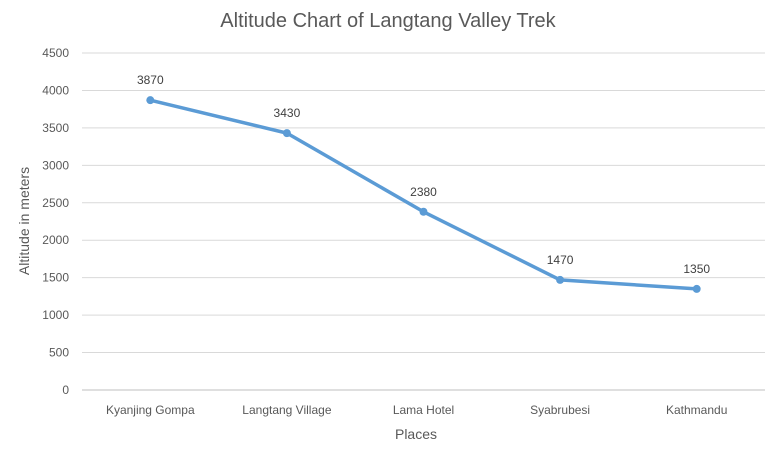 The height and width of the screenshot is (453, 773). What do you see at coordinates (560, 410) in the screenshot?
I see `x-tick-label: Syabrubesi` at bounding box center [560, 410].